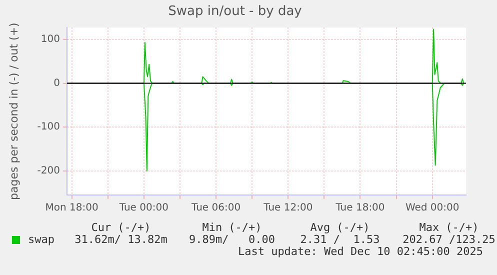 The height and width of the screenshot is (275, 497). I want to click on chart-title: Swap in/out - by day, so click(235, 12).